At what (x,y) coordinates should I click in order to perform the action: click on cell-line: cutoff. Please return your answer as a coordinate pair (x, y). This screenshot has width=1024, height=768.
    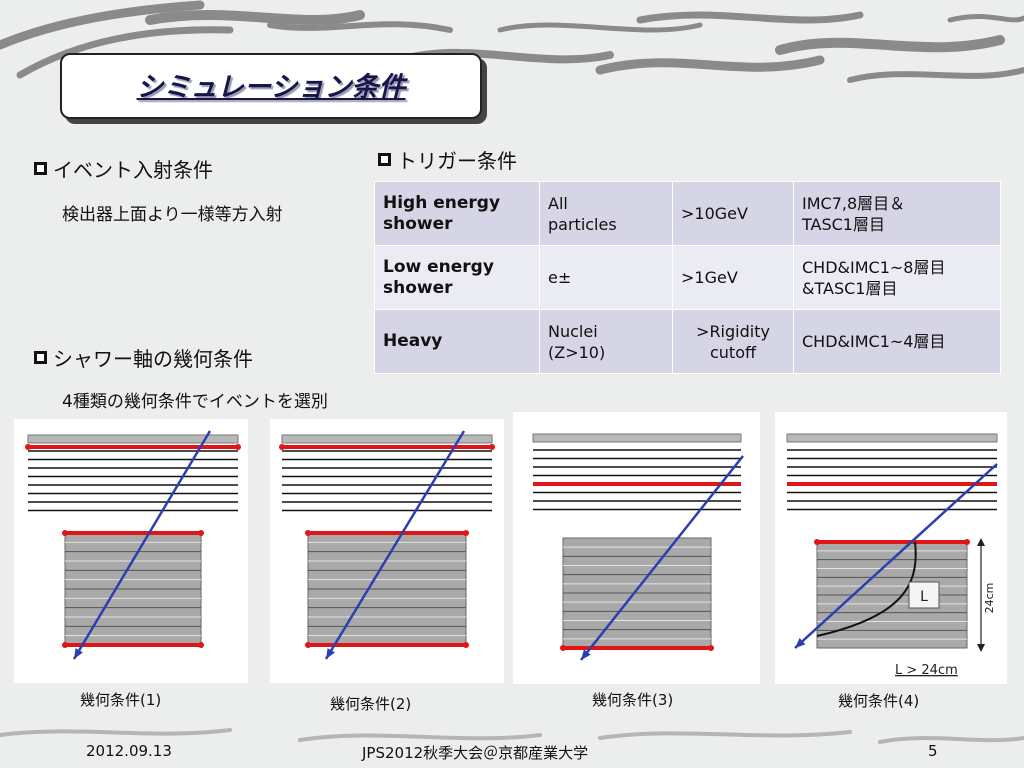
    Looking at the image, I should click on (733, 352).